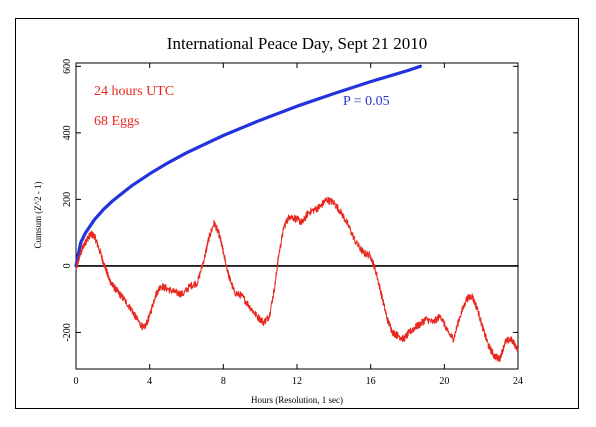 This screenshot has height=427, width=596. I want to click on y-tick-label: 0, so click(67, 265).